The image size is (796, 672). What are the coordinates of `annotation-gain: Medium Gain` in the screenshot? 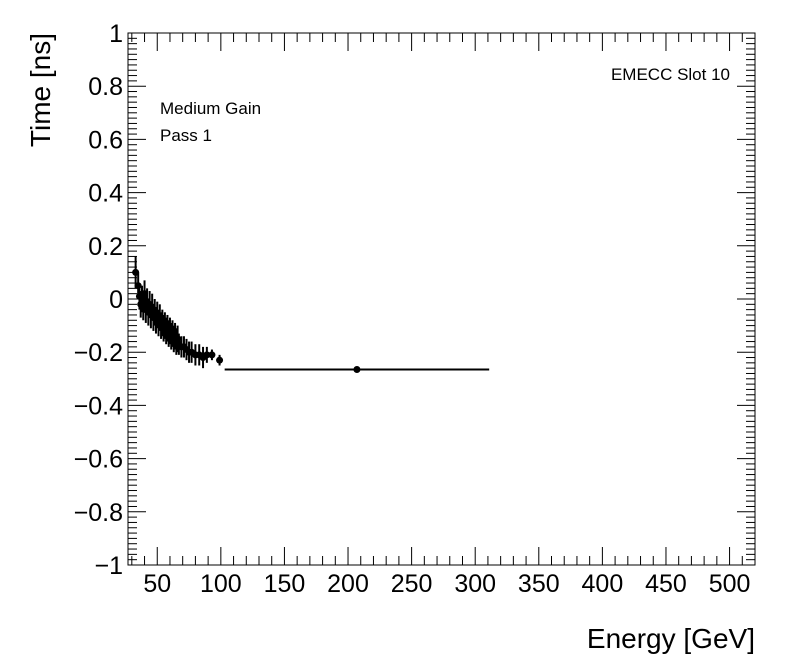 It's located at (210, 108).